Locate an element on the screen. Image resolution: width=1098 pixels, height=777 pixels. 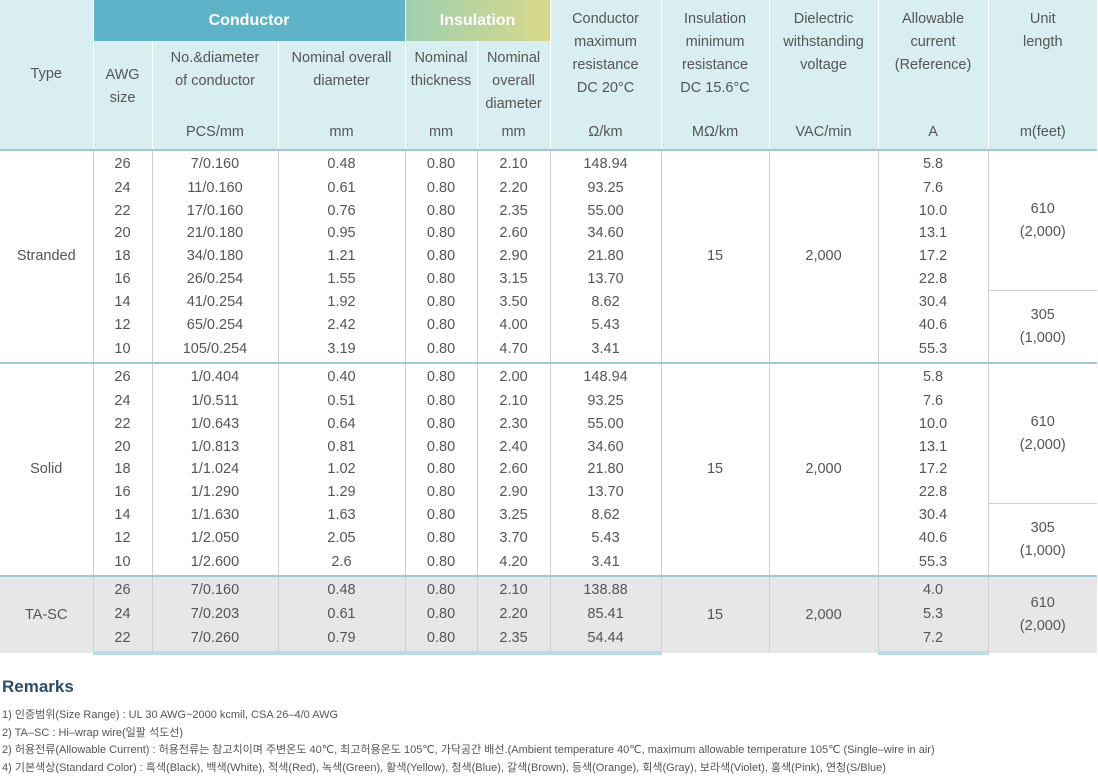
header-line: withstanding is located at coordinates (824, 42).